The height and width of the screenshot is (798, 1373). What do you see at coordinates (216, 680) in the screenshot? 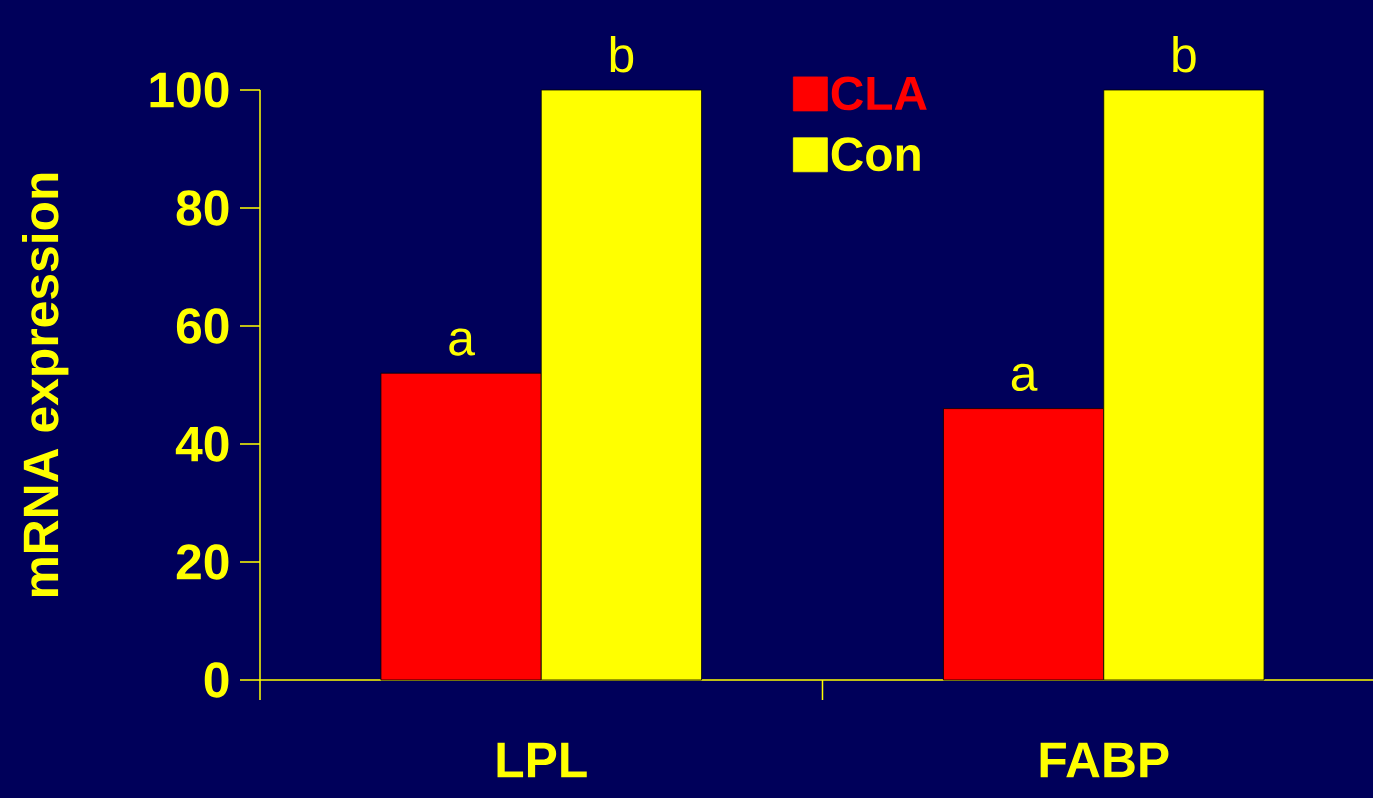
I see `y-tick-label: 0` at bounding box center [216, 680].